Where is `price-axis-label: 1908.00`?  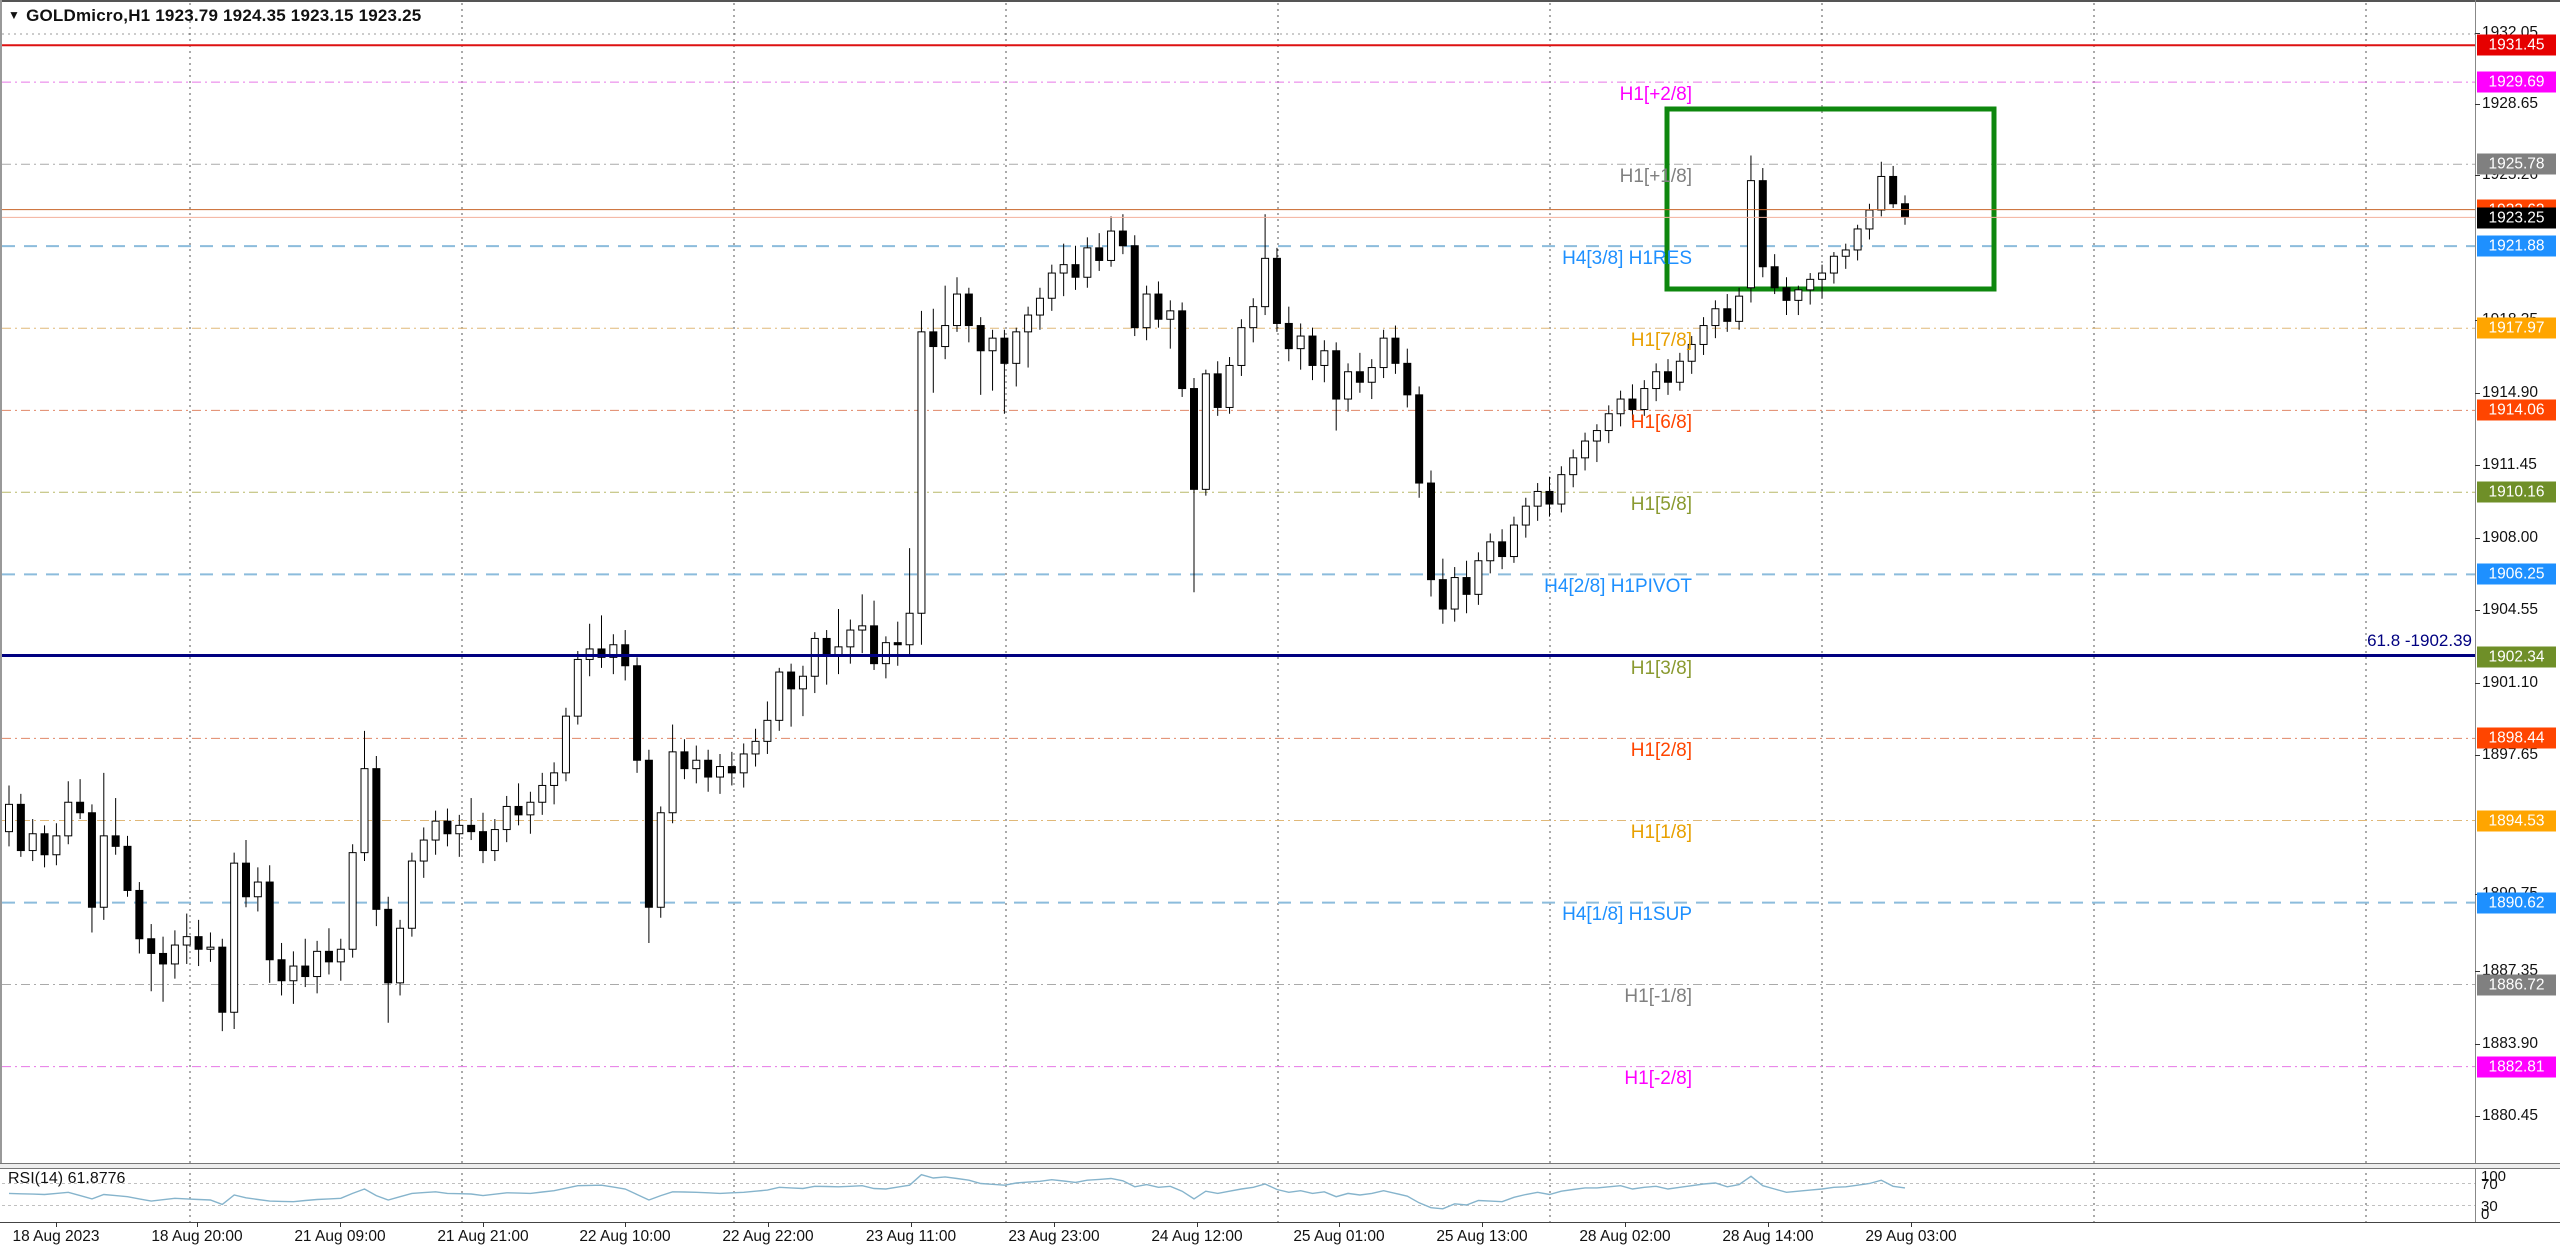
price-axis-label: 1908.00 is located at coordinates (2510, 537).